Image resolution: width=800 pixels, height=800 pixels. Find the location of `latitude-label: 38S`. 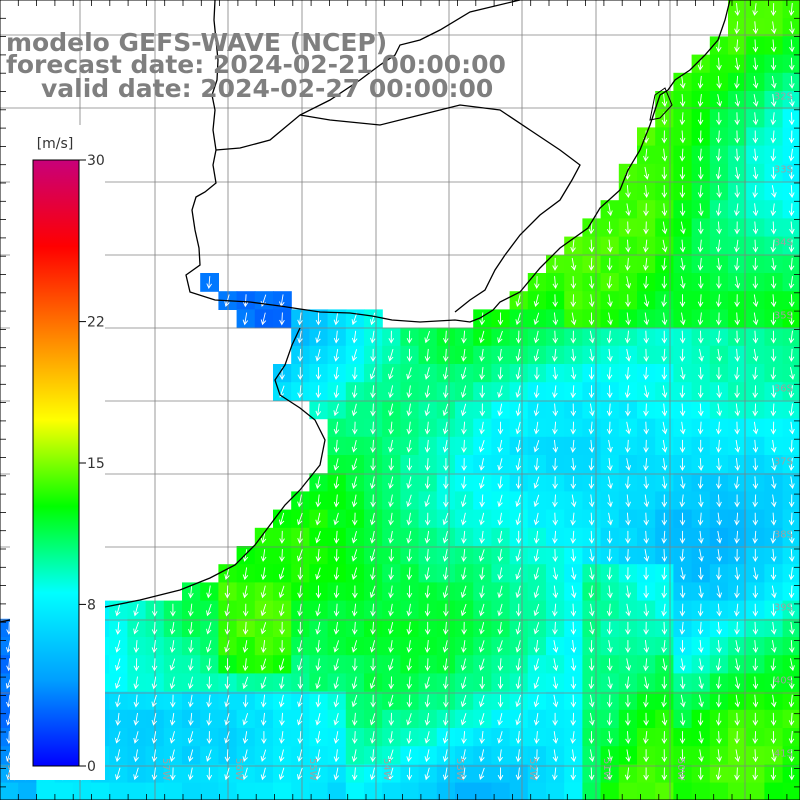

latitude-label: 38S is located at coordinates (783, 534).